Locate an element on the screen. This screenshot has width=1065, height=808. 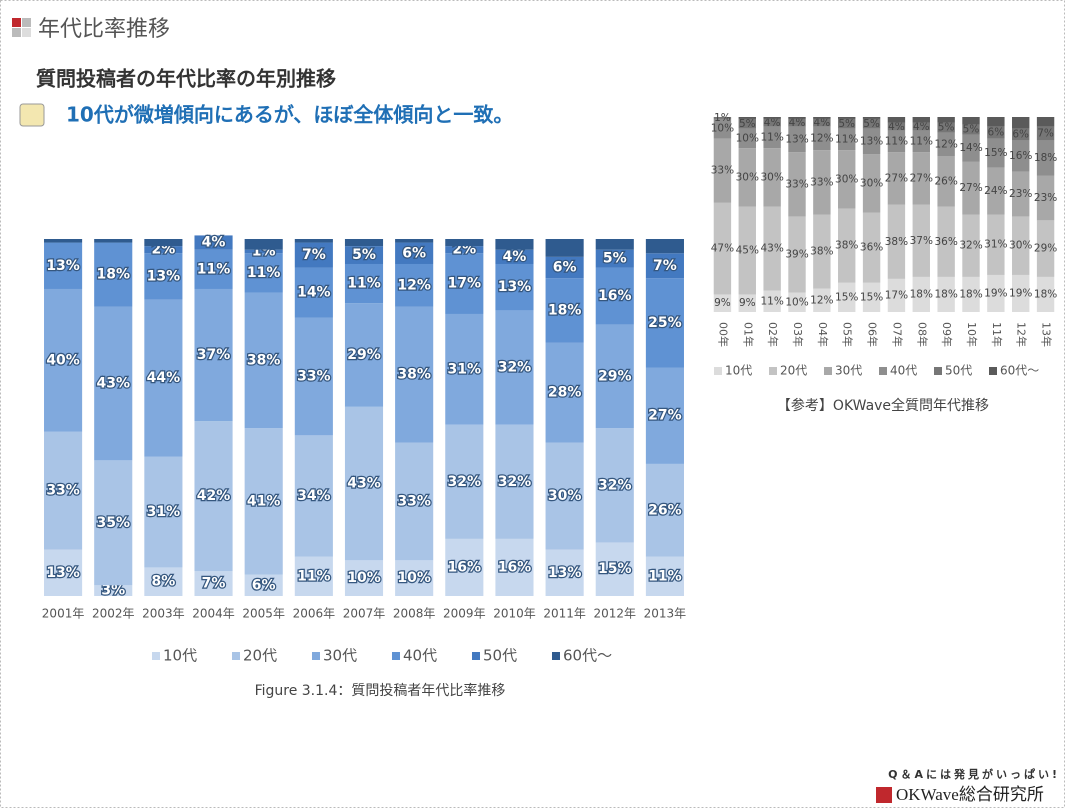
data-label: 15% is located at coordinates (995, 153).